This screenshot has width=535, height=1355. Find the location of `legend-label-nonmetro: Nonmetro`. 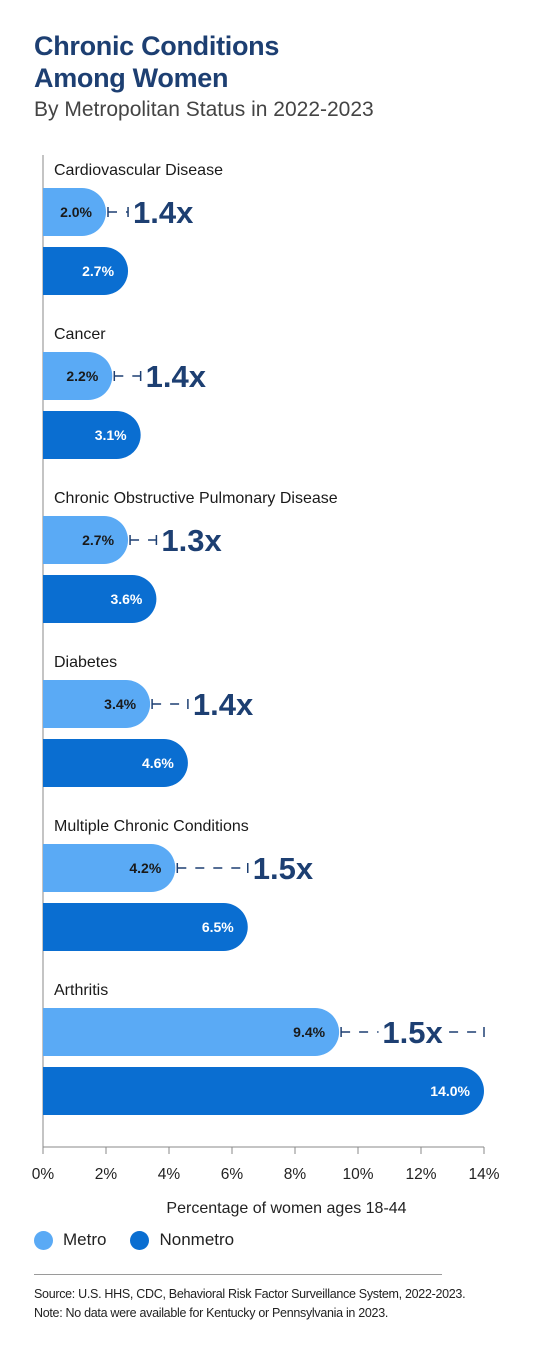

legend-label-nonmetro: Nonmetro is located at coordinates (197, 1239).